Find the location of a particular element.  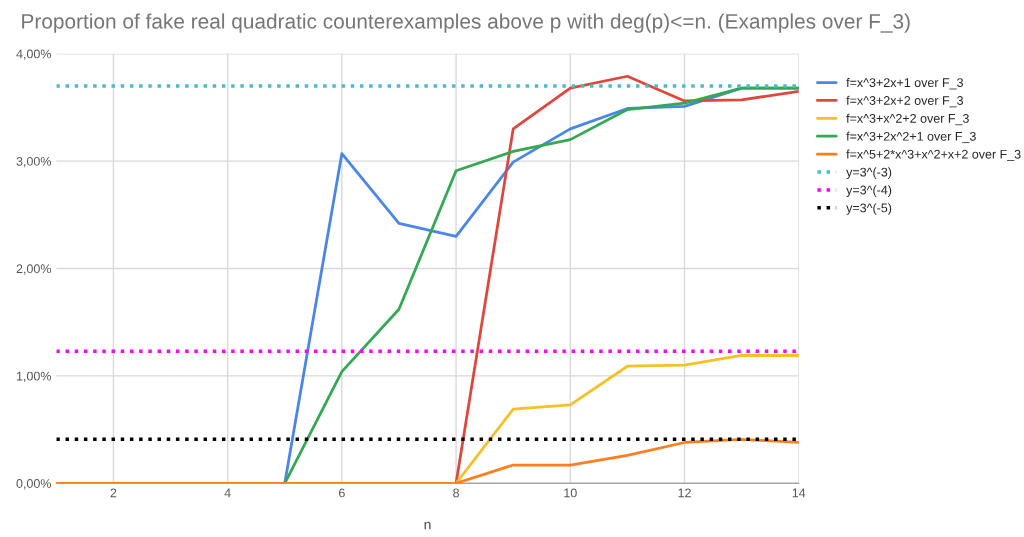

legend-label: y=3^(-5) is located at coordinates (869, 209).